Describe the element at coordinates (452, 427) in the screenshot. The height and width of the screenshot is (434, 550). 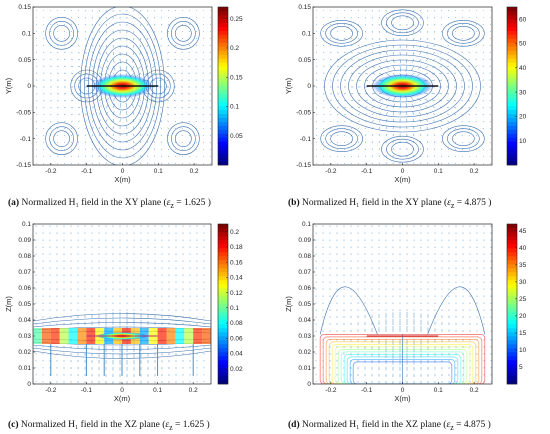
I see `caption-d-sub: z` at that location.